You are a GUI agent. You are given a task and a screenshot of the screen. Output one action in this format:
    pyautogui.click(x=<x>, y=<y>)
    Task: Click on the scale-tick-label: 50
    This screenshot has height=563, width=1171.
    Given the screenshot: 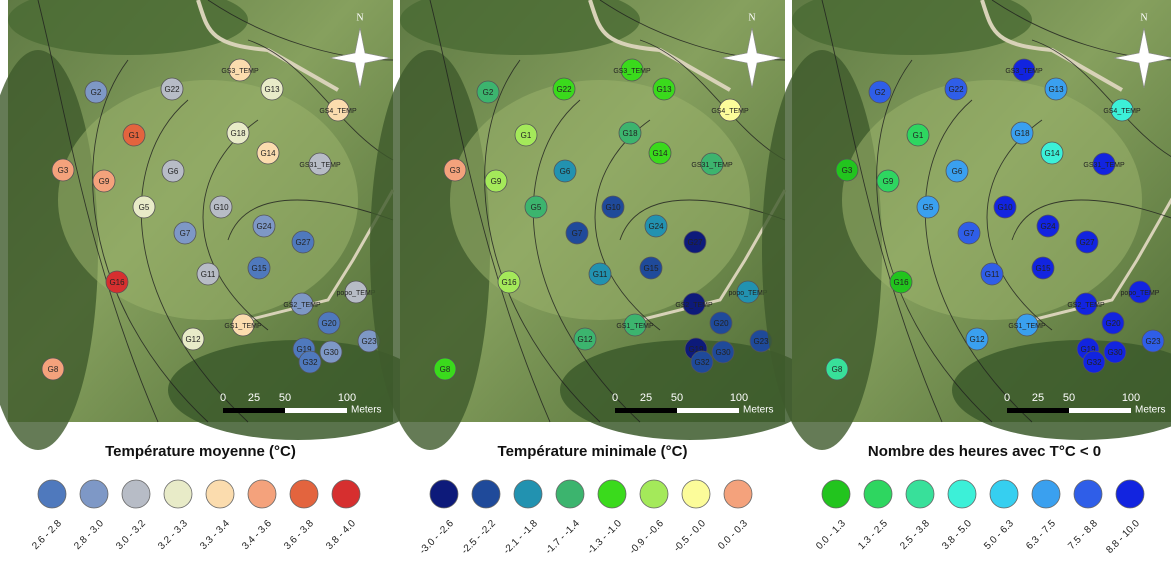 What is the action you would take?
    pyautogui.click(x=677, y=398)
    